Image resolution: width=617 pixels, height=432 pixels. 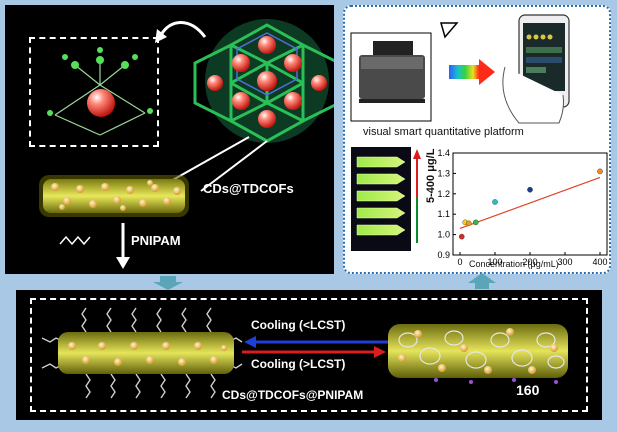 What do you see at coordinates (263, 81) in the screenshot?
I see `cof-framework` at bounding box center [263, 81].